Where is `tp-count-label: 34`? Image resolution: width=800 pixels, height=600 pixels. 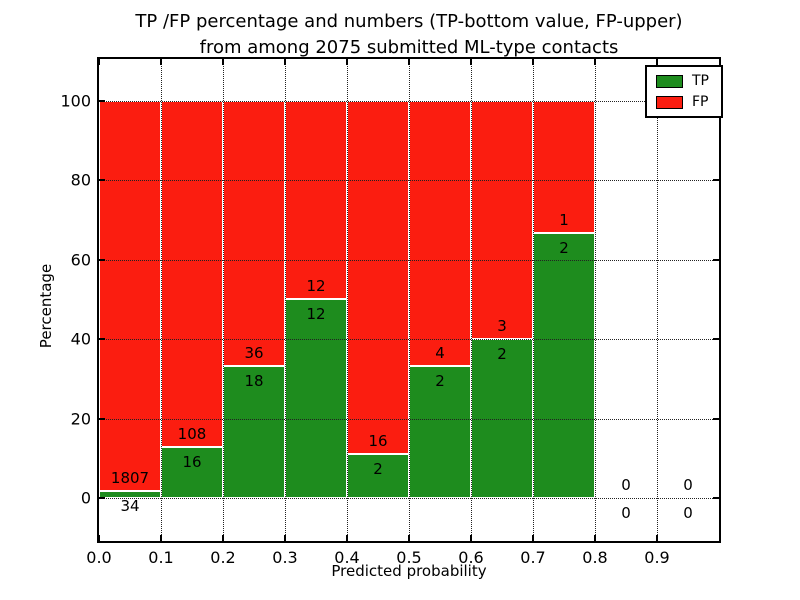 tp-count-label: 34 is located at coordinates (130, 505).